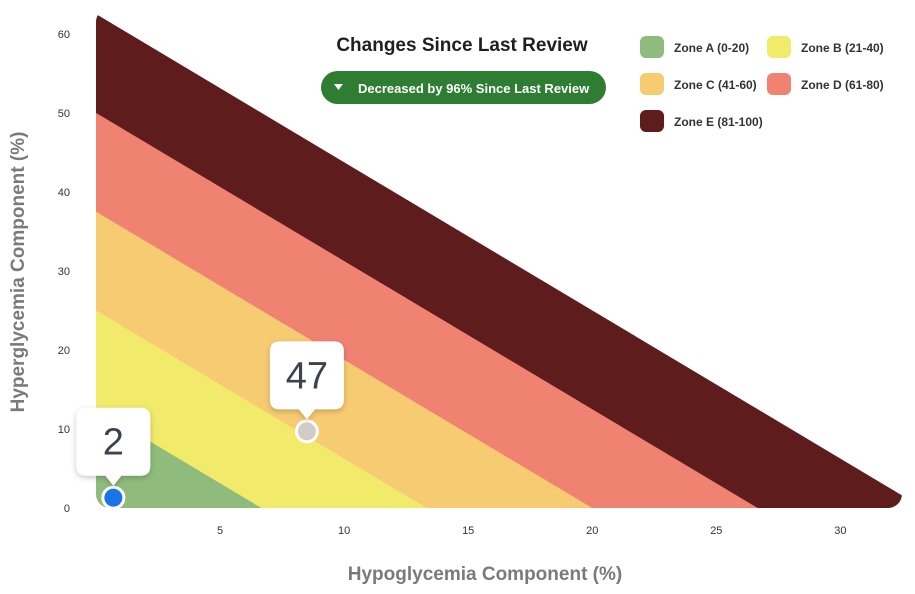 Image resolution: width=915 pixels, height=594 pixels. What do you see at coordinates (485, 574) in the screenshot?
I see `x-axis-title: Hypoglycemia Component (%)` at bounding box center [485, 574].